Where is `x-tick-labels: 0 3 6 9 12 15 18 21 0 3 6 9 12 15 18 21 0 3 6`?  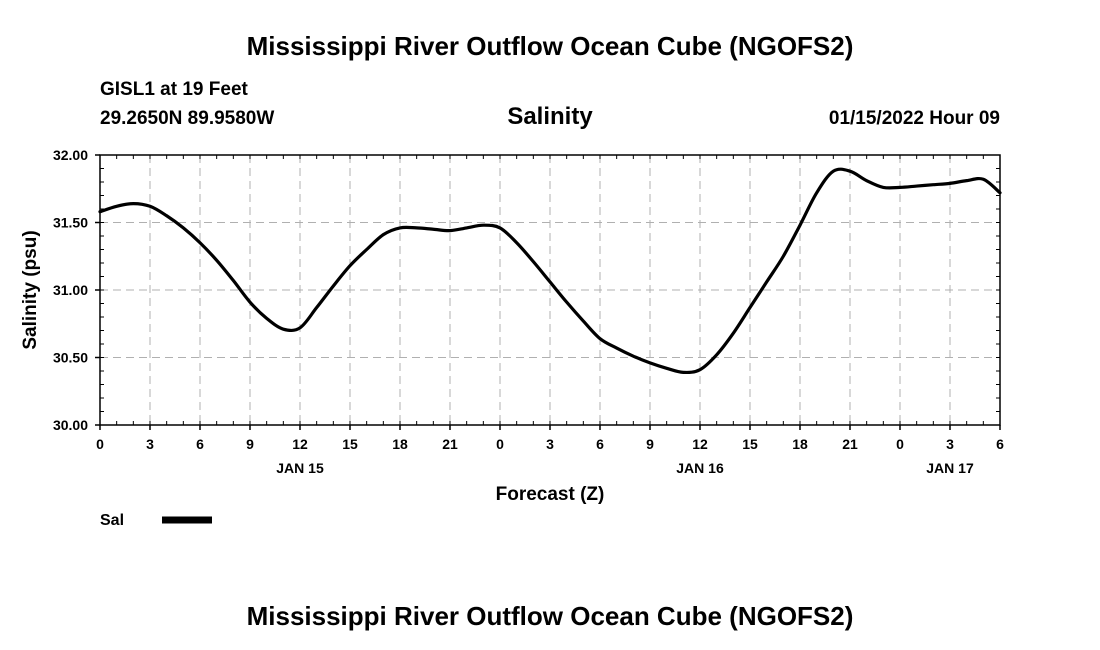 x-tick-labels: 0 3 6 9 12 15 18 21 0 3 6 9 12 15 18 21 0 3 6 is located at coordinates (550, 444).